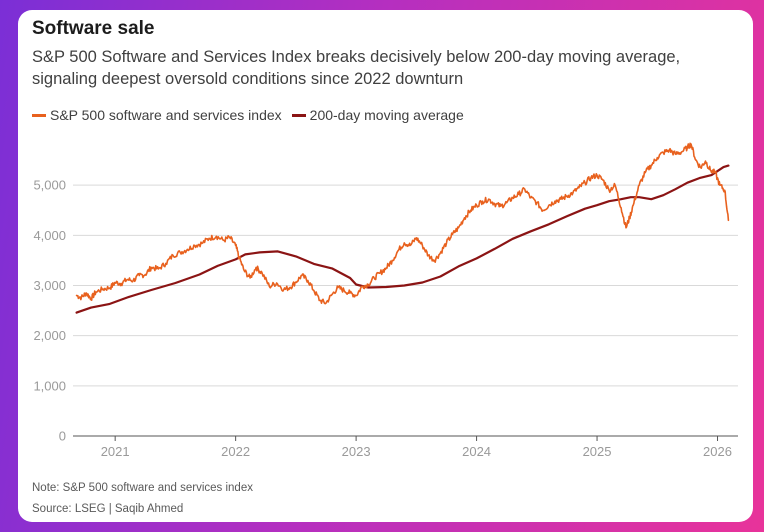  I want to click on y-tick-label-3000: 3,000, so click(49, 285).